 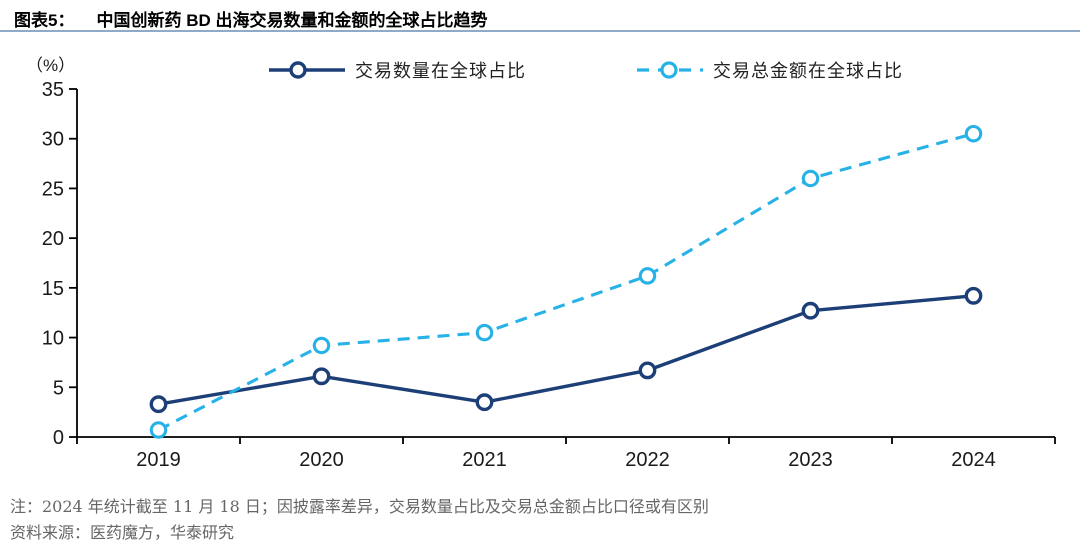 What do you see at coordinates (973, 460) in the screenshot?
I see `x-axis-tick-label: 2024` at bounding box center [973, 460].